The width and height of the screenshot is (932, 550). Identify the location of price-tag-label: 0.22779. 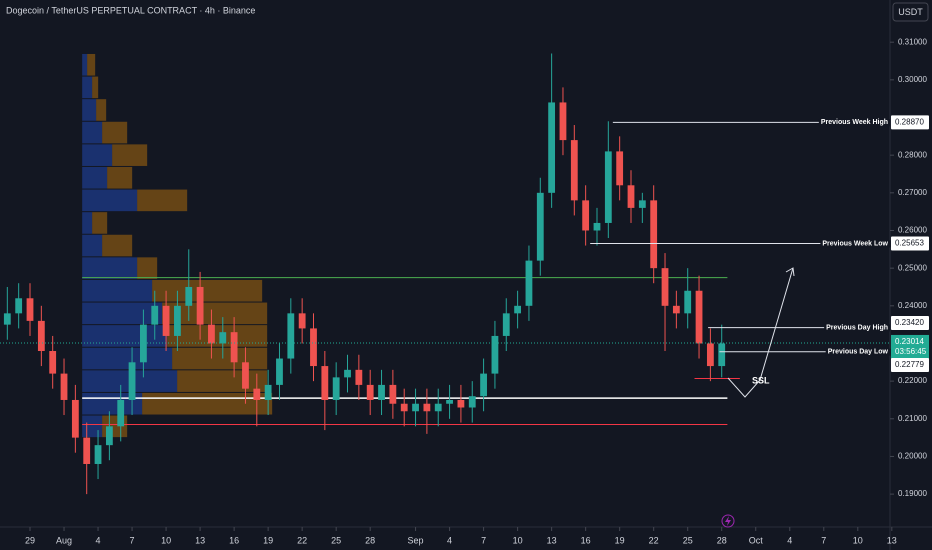
(909, 364).